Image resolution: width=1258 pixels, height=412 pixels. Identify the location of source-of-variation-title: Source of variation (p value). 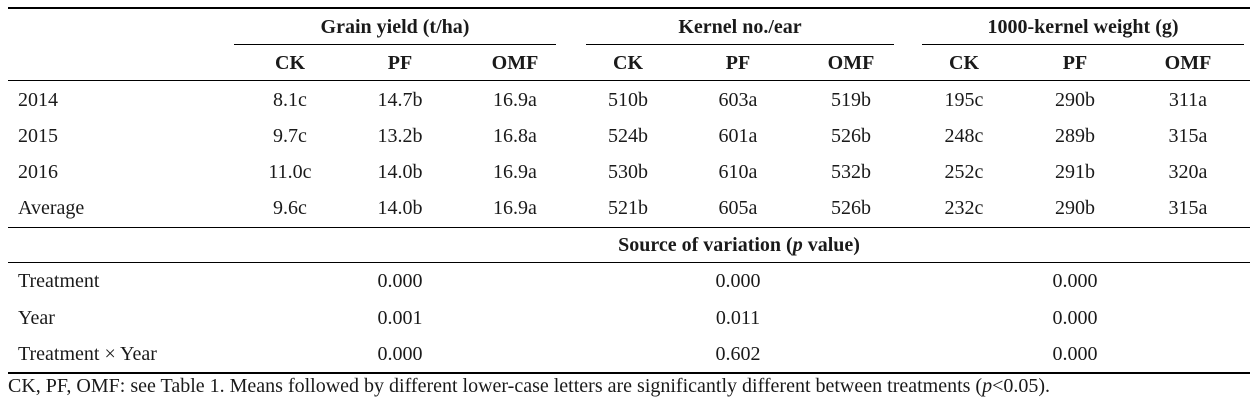
(739, 245).